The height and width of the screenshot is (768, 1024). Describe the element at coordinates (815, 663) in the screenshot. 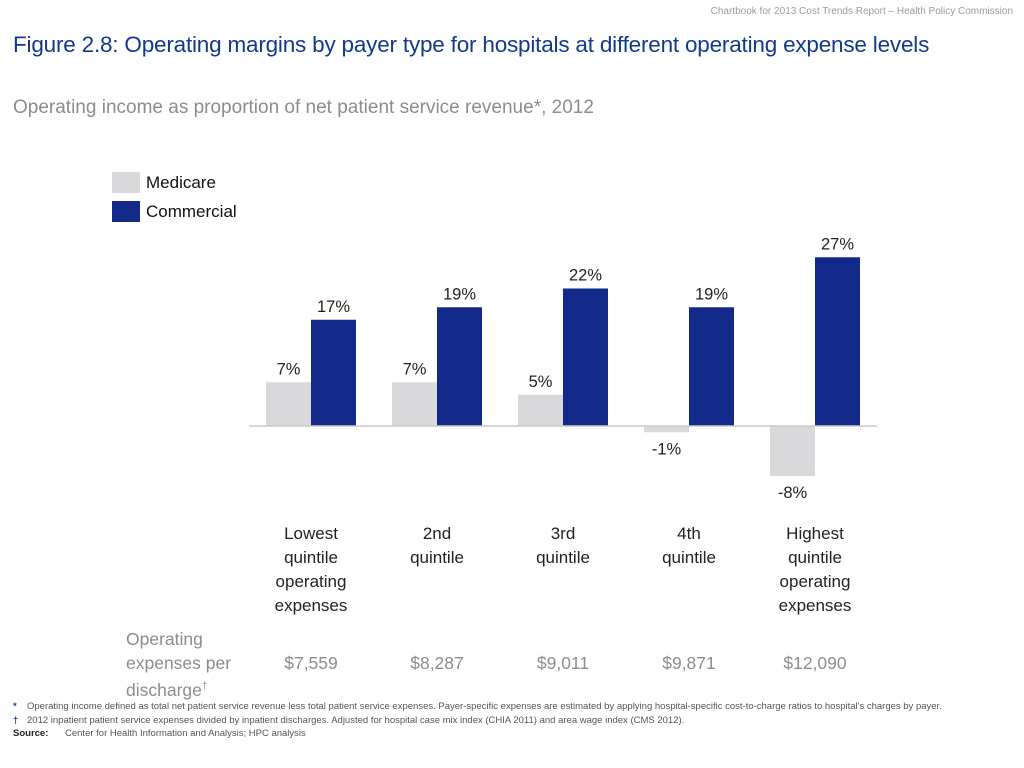

I see `expense-value-4: $12,090` at that location.